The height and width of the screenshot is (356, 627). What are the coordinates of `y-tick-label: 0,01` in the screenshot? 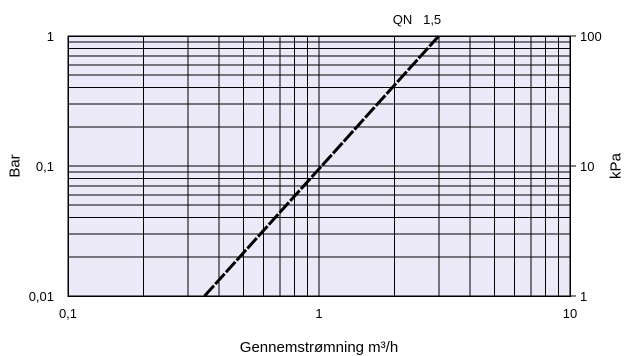 It's located at (41, 296).